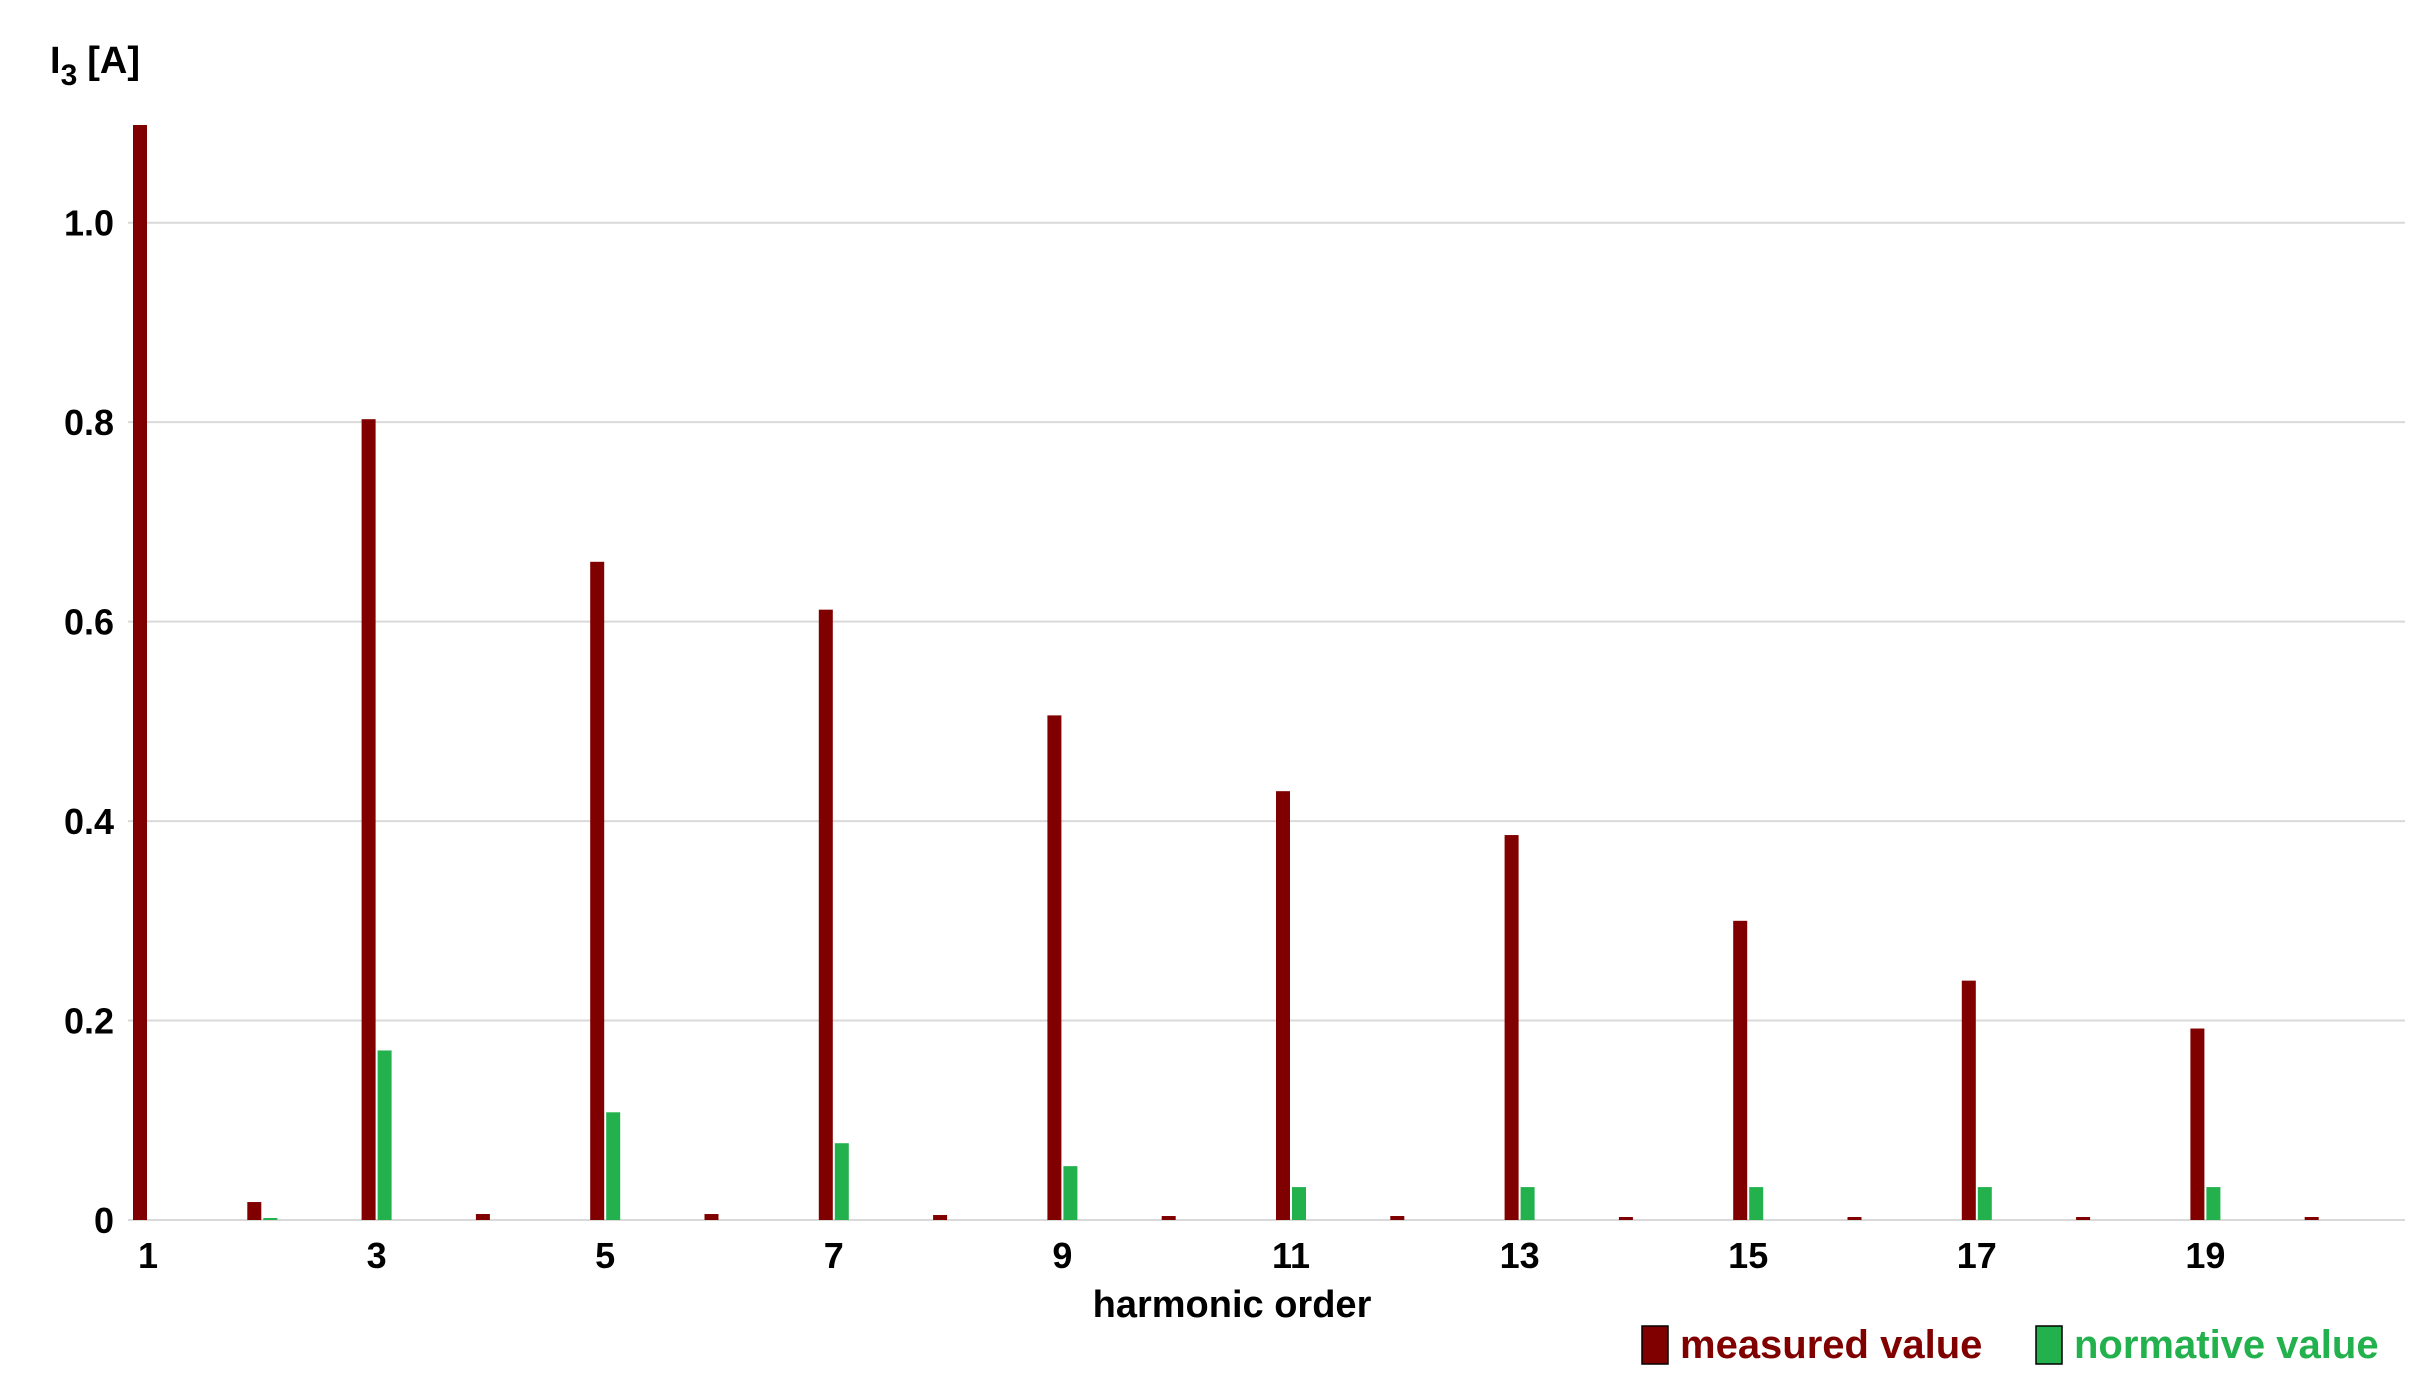  I want to click on y-tick-label: 0.2, so click(89, 1021).